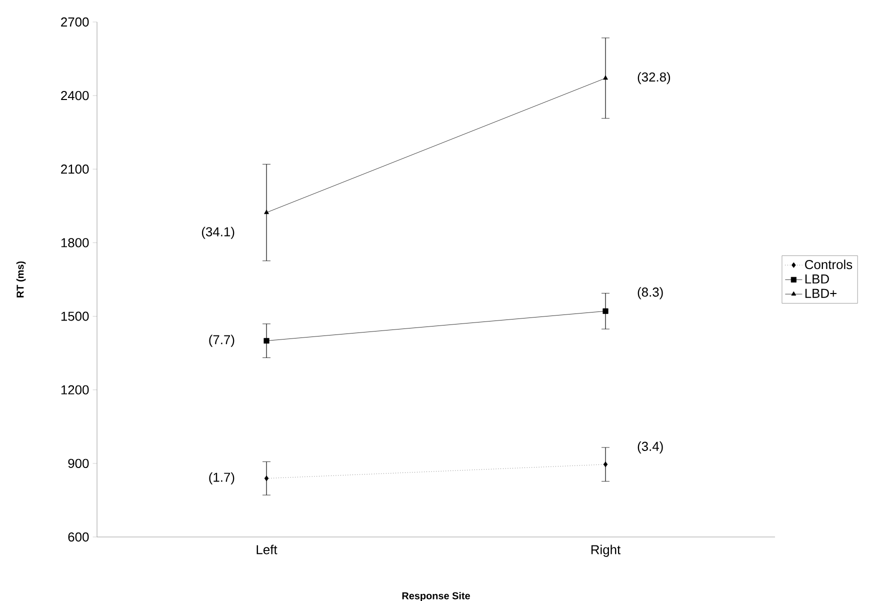 This screenshot has height=601, width=895. I want to click on annotation: (1.7), so click(221, 478).